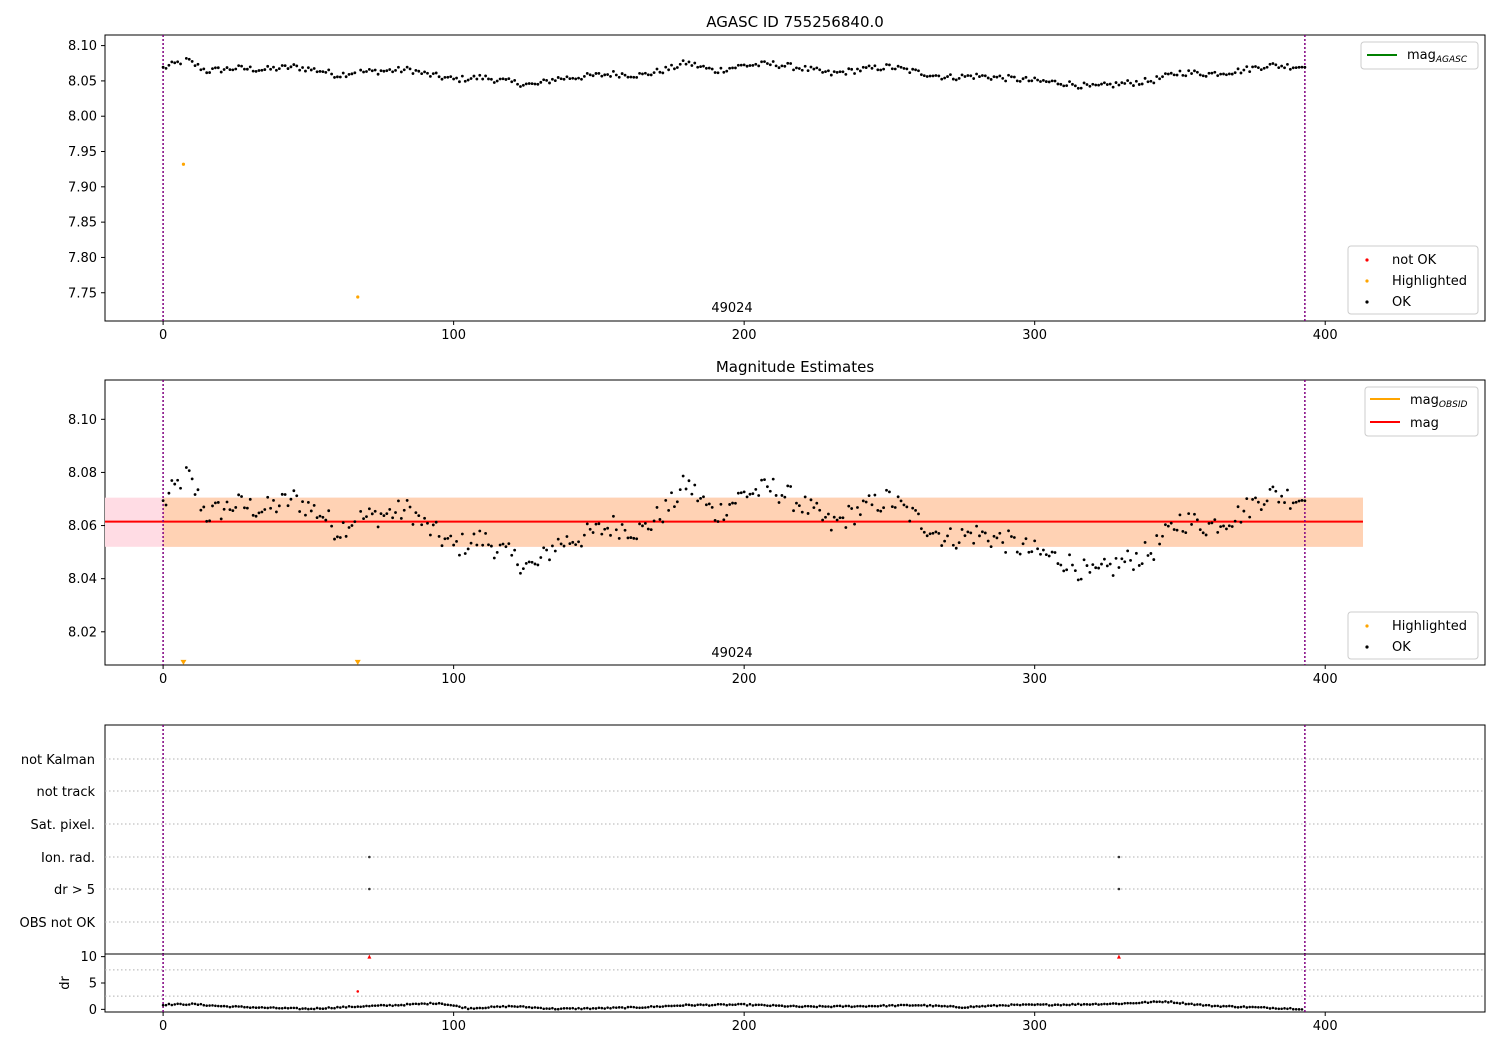 Image resolution: width=1500 pixels, height=1050 pixels. Describe the element at coordinates (63, 825) in the screenshot. I see `flag-row-label: Sat. pixel.` at that location.